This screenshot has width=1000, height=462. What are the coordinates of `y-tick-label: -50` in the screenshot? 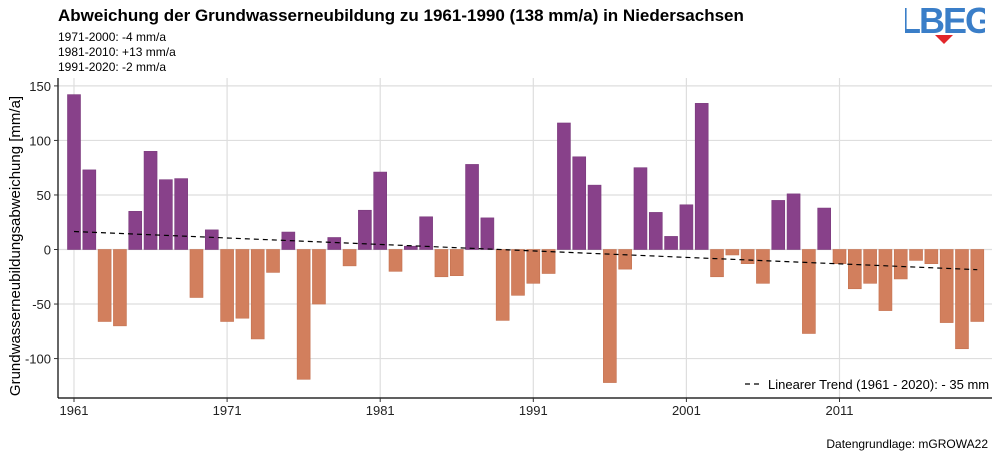 It's located at (41, 304).